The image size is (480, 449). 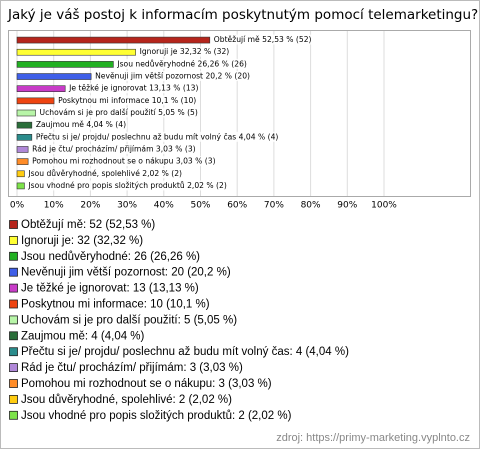 What do you see at coordinates (164, 206) in the screenshot?
I see `x-tick-label: 40%` at bounding box center [164, 206].